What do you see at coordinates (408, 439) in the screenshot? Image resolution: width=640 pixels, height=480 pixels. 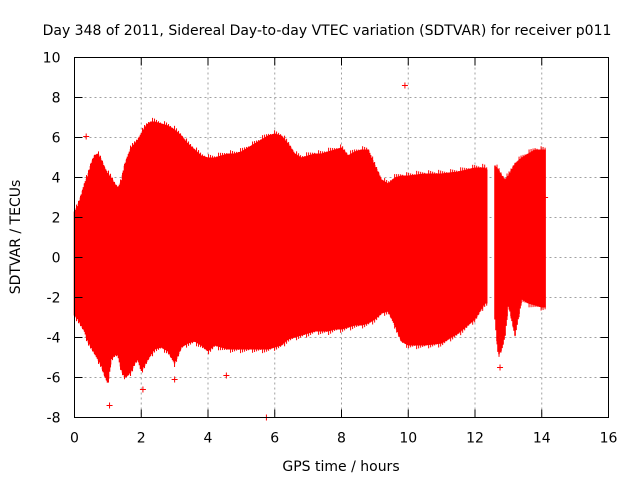 I see `x-tick-label: 10` at bounding box center [408, 439].